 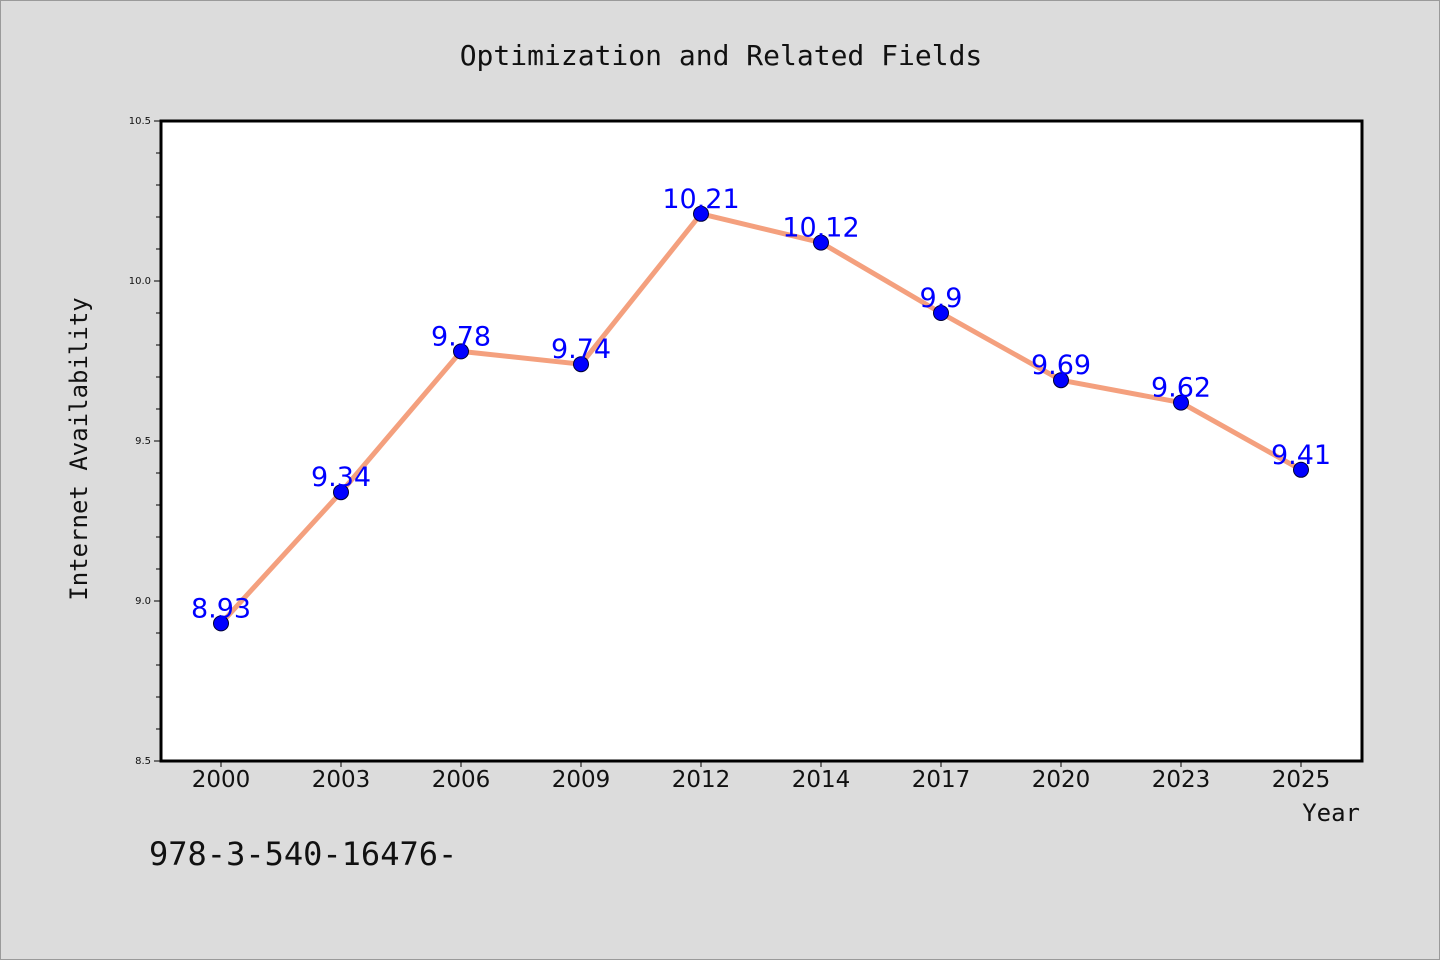 I want to click on x-tick-label: 2023, so click(x=1181, y=780).